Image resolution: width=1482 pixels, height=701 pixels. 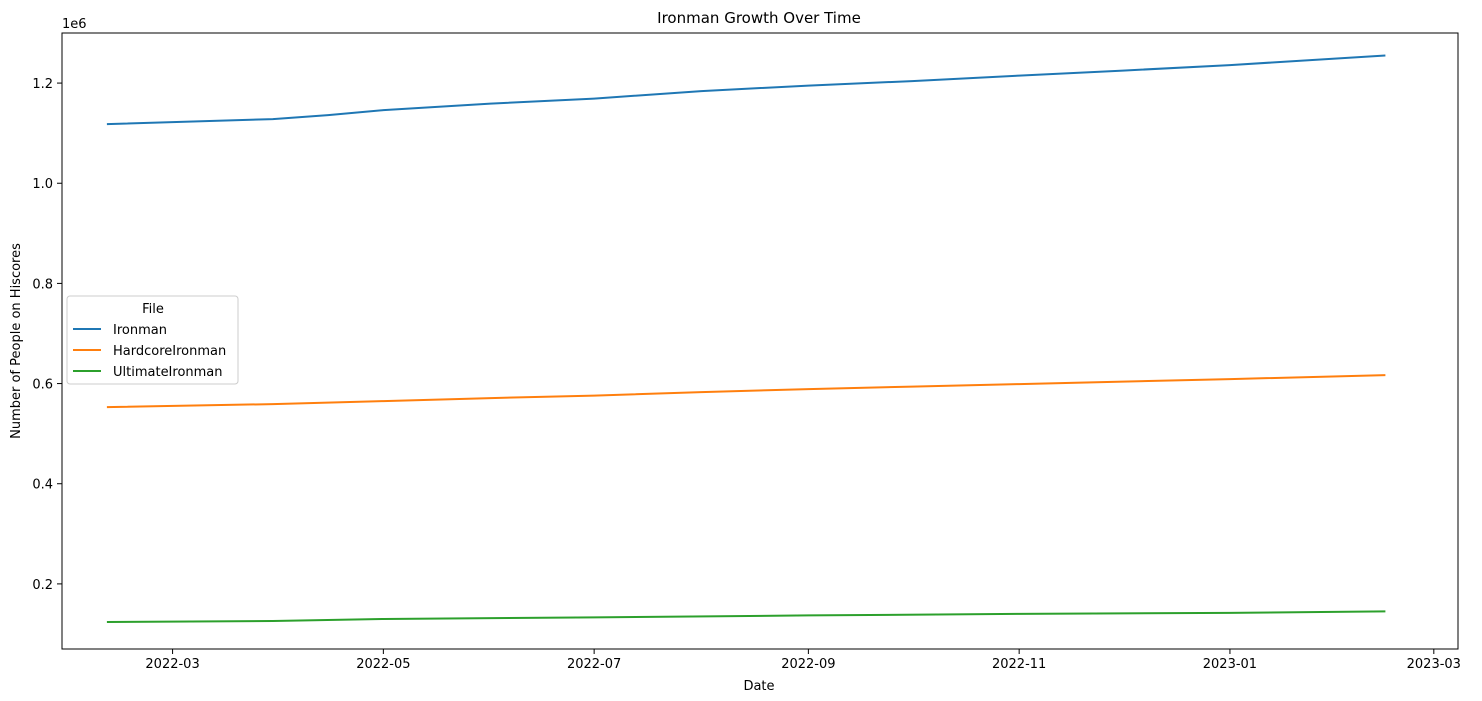 What do you see at coordinates (1230, 664) in the screenshot?
I see `x-tick-label: 2023-01` at bounding box center [1230, 664].